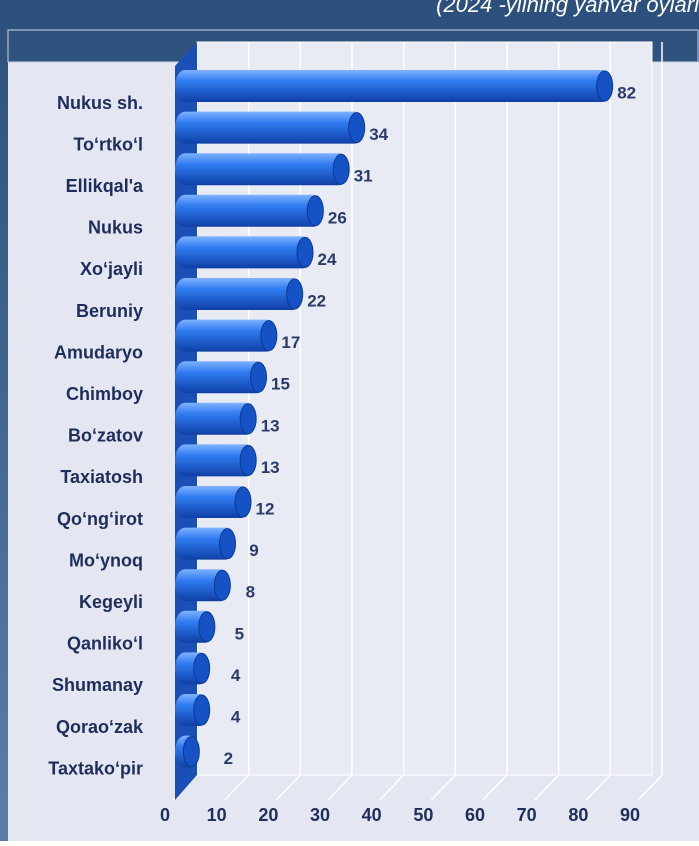  Describe the element at coordinates (630, 815) in the screenshot. I see `x-tick-label: 90` at that location.